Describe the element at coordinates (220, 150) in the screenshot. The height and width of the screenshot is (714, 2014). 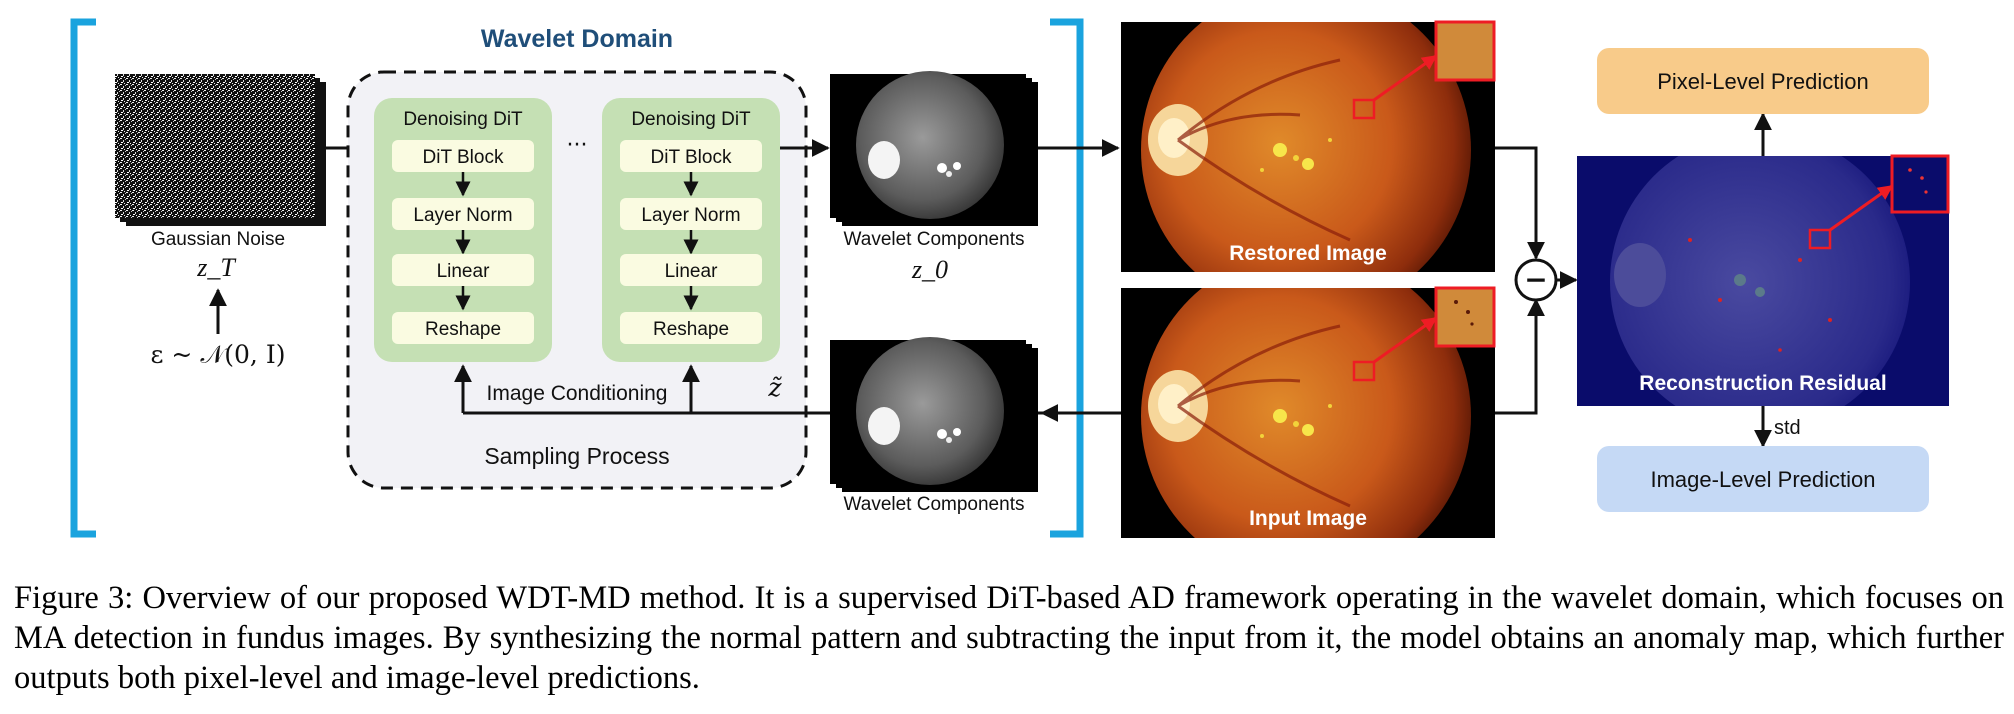
I see `gaussian-noise-image` at that location.